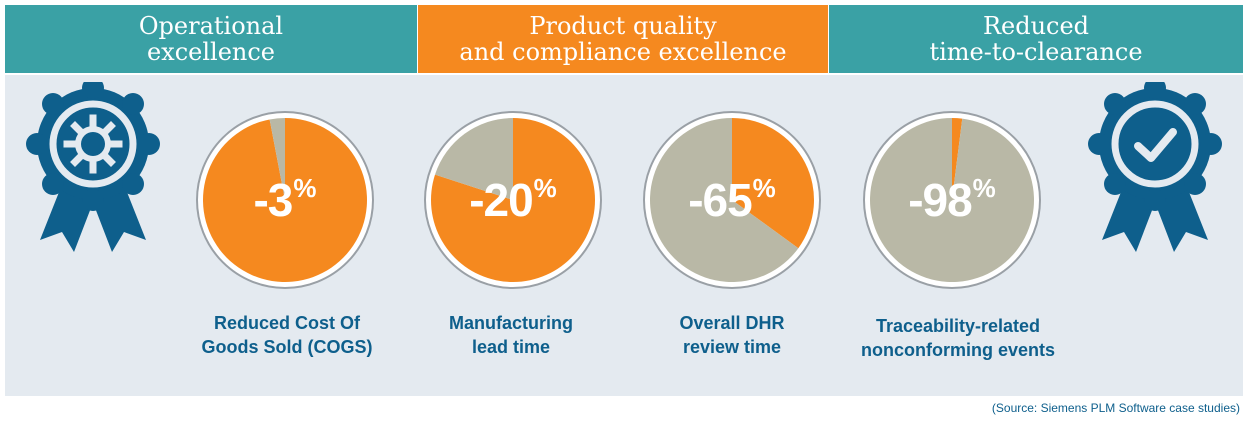  What do you see at coordinates (732, 323) in the screenshot?
I see `caption-line-1: Overall DHR` at bounding box center [732, 323].